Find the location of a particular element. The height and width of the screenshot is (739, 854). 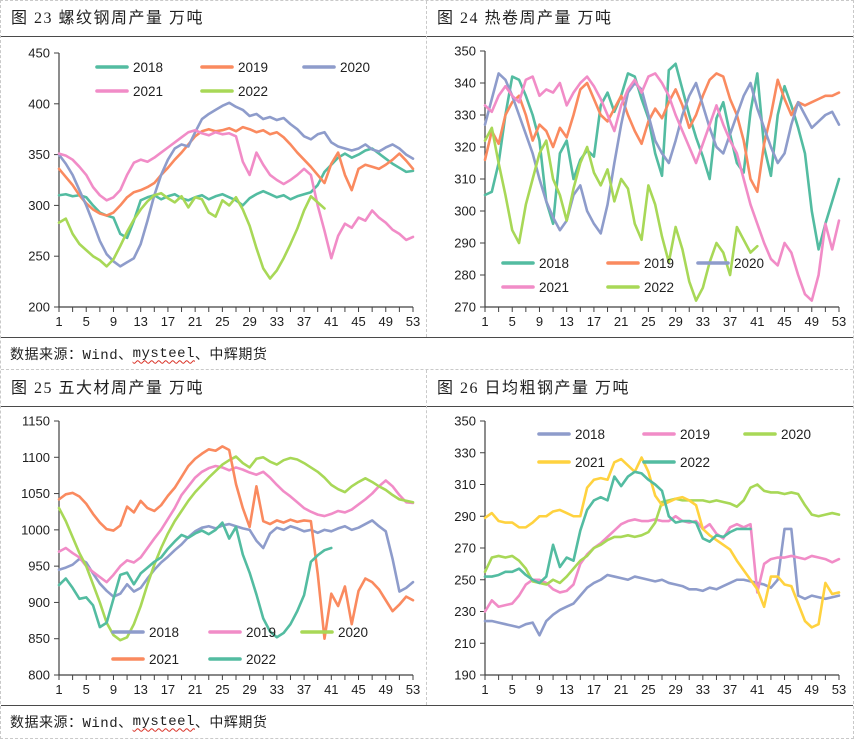

y-tick-label: 1000 is located at coordinates (35, 529).